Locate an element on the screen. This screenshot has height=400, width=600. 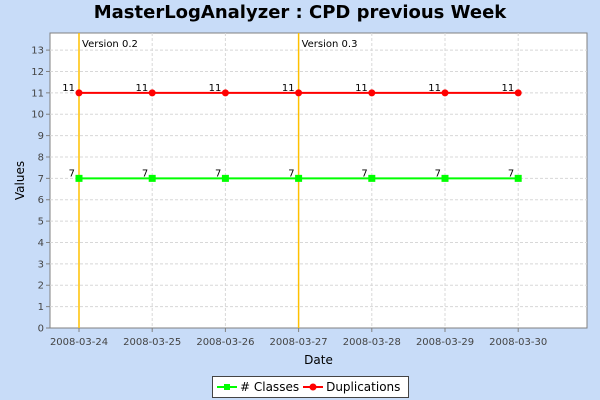
version-marker-label: Version 0.3 is located at coordinates (330, 44).